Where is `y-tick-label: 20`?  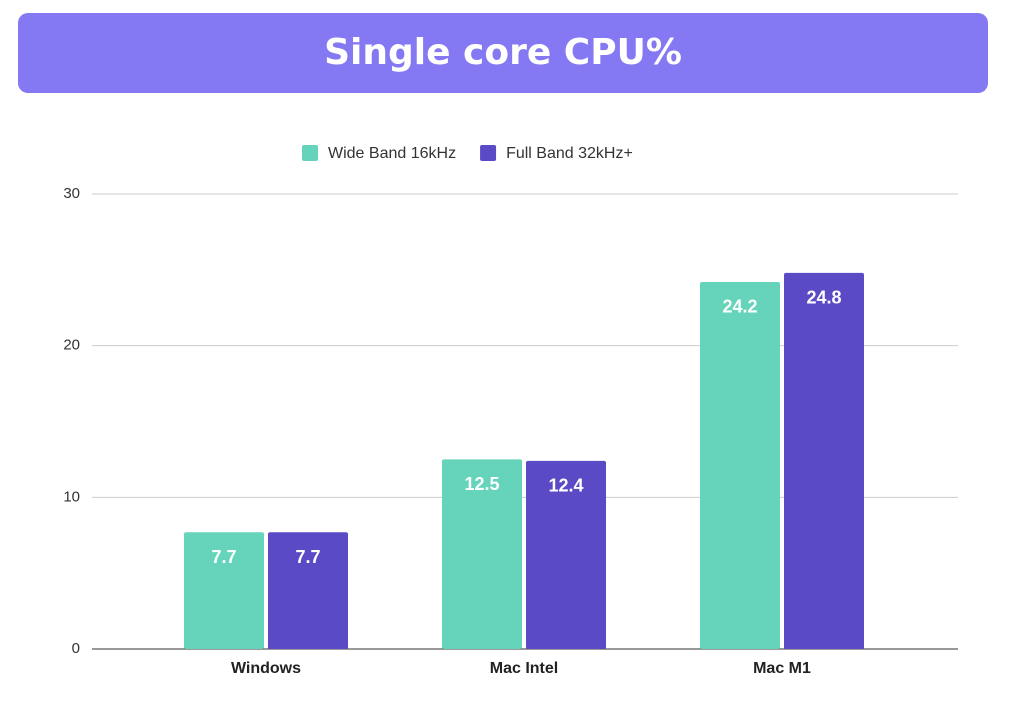 y-tick-label: 20 is located at coordinates (71, 345).